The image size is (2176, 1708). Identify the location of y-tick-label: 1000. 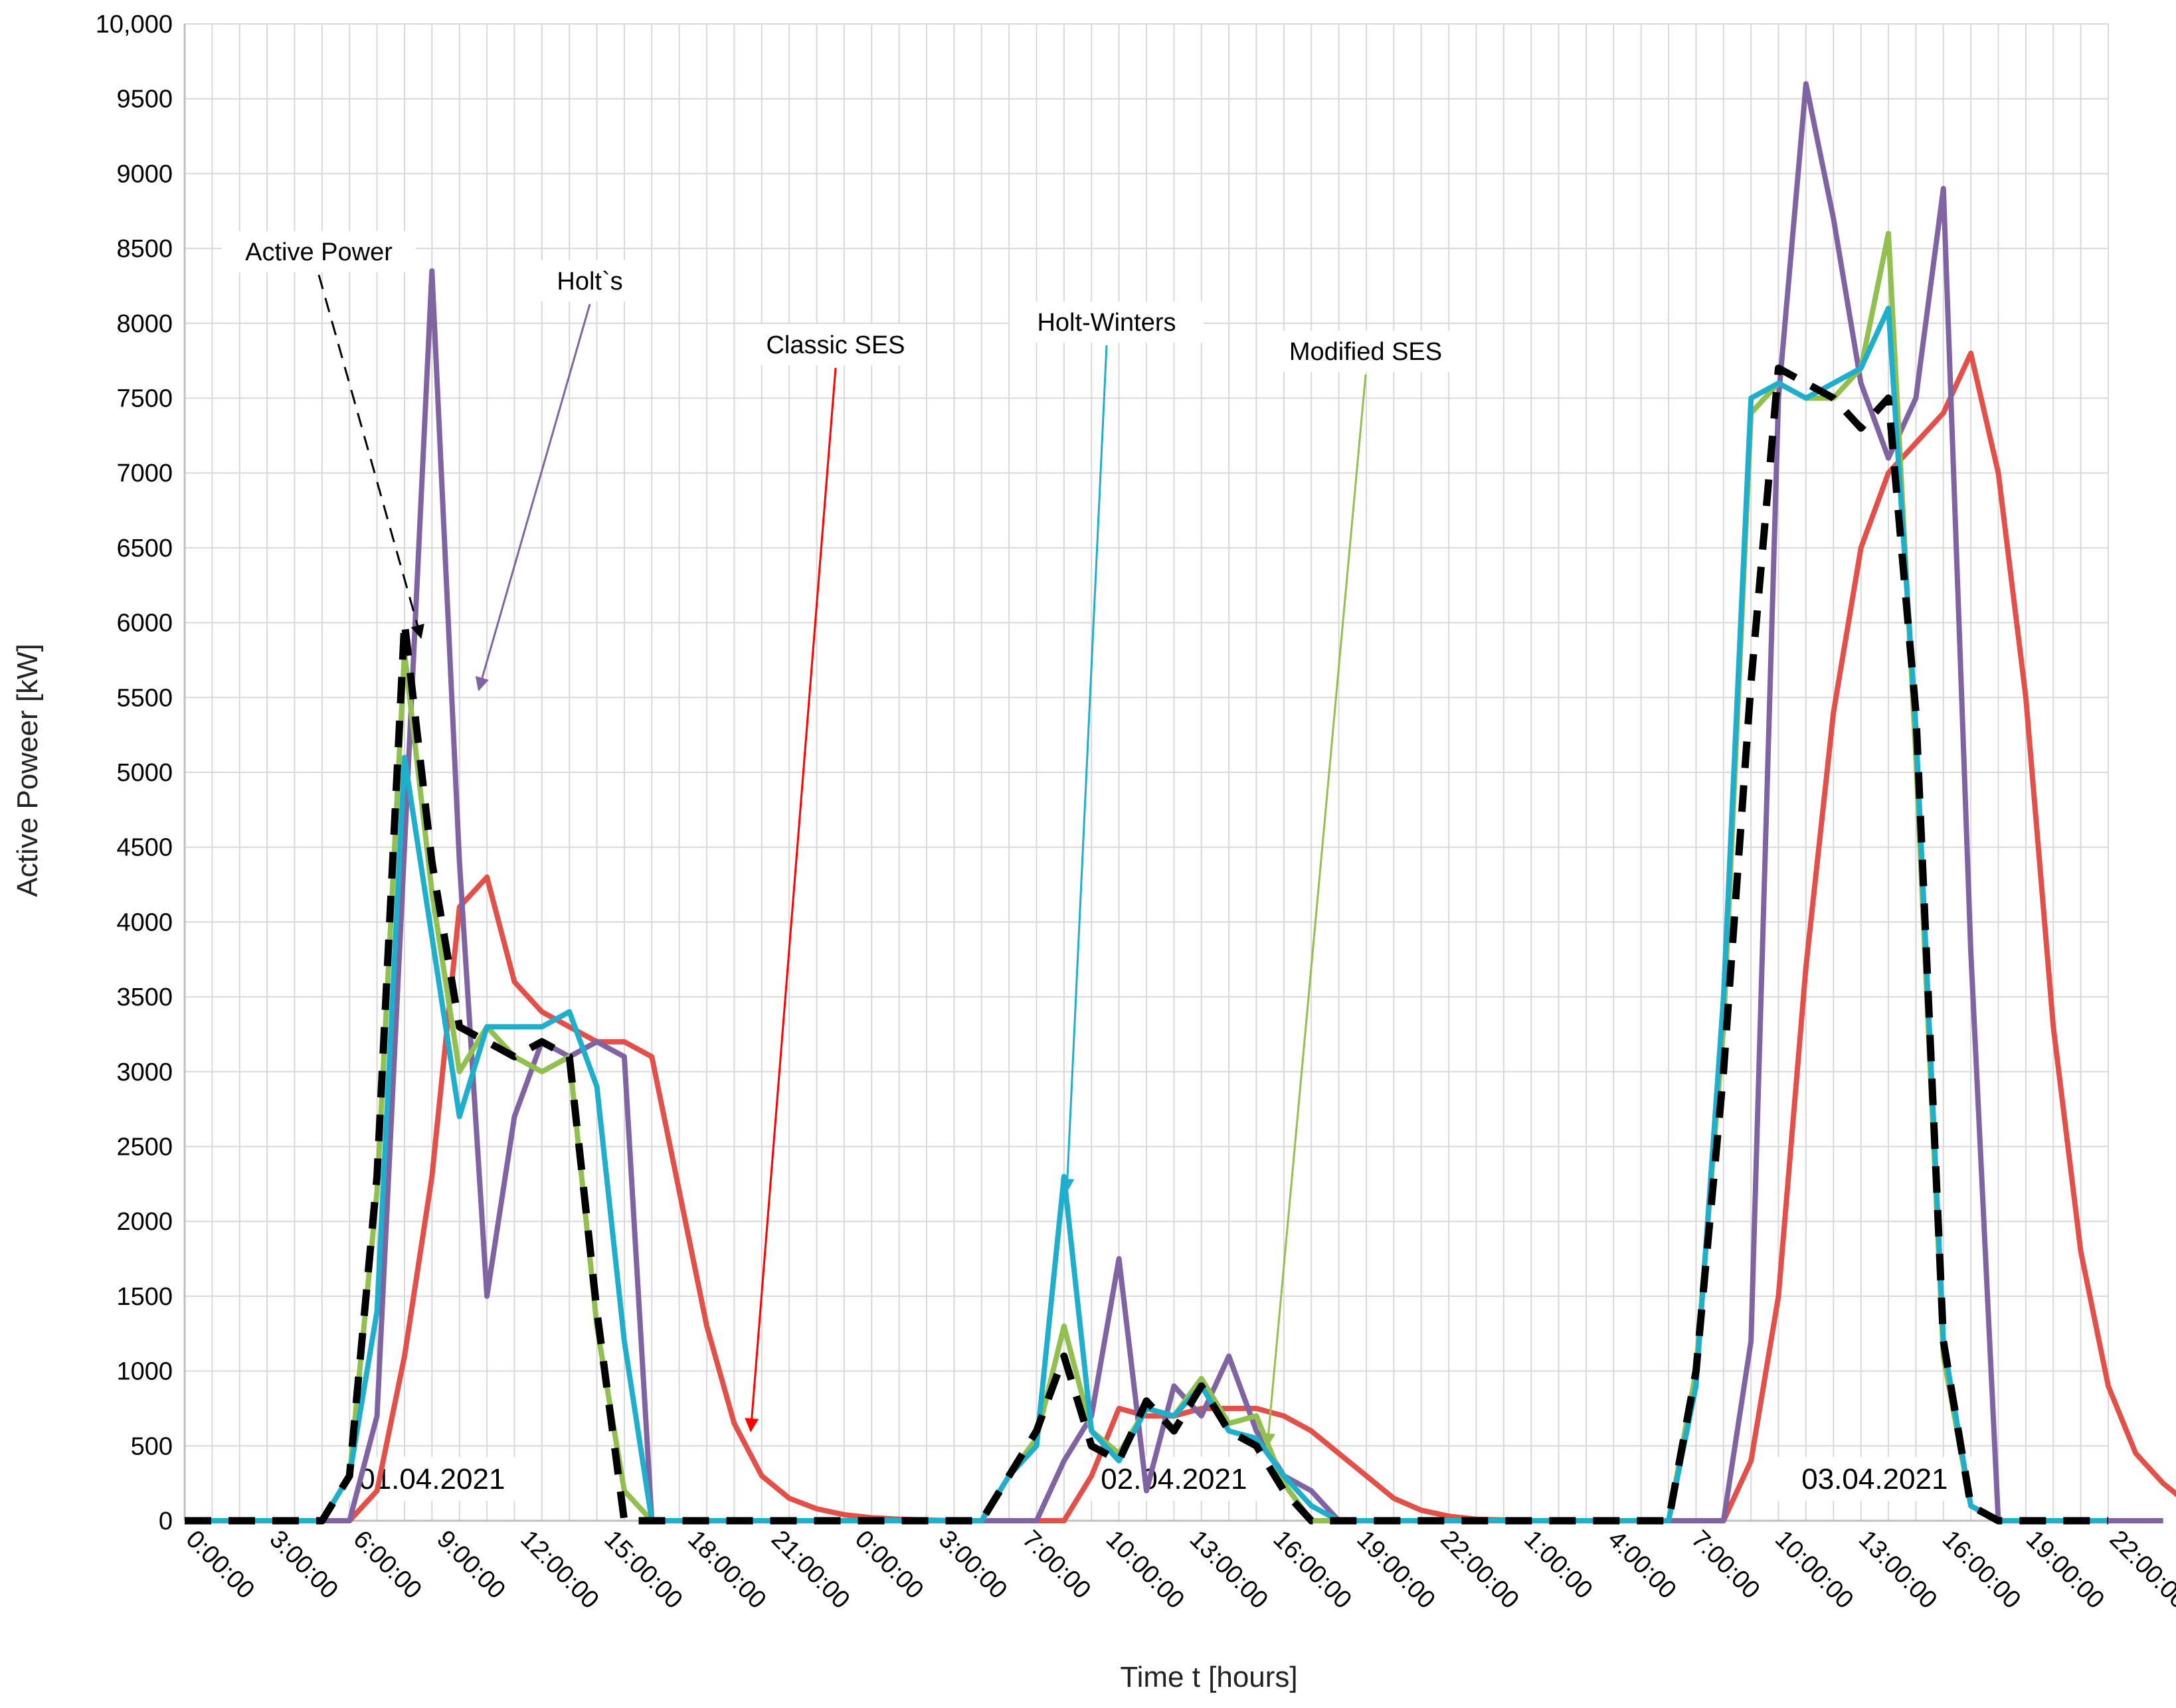
(144, 1372).